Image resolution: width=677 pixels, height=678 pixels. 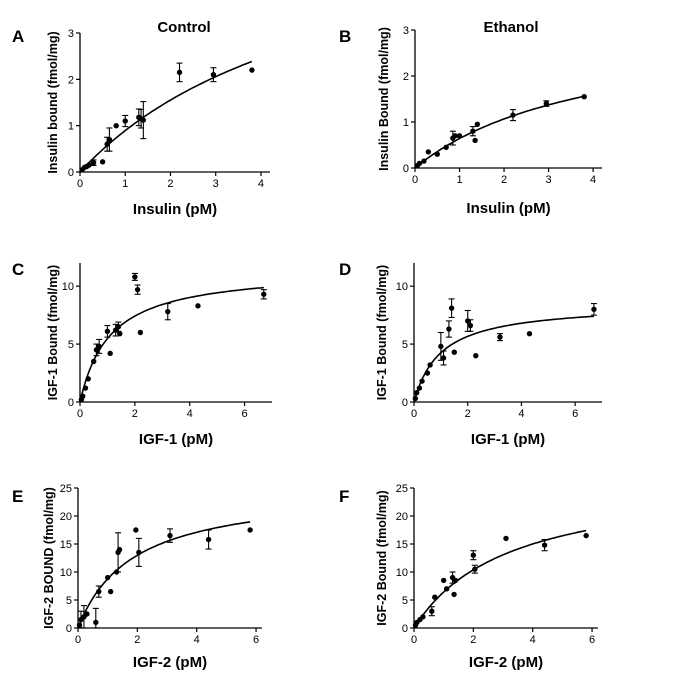 What do you see at coordinates (382, 557) in the screenshot?
I see `y-axis-label: IGF-2 Bound (fmol/mg)` at bounding box center [382, 557].